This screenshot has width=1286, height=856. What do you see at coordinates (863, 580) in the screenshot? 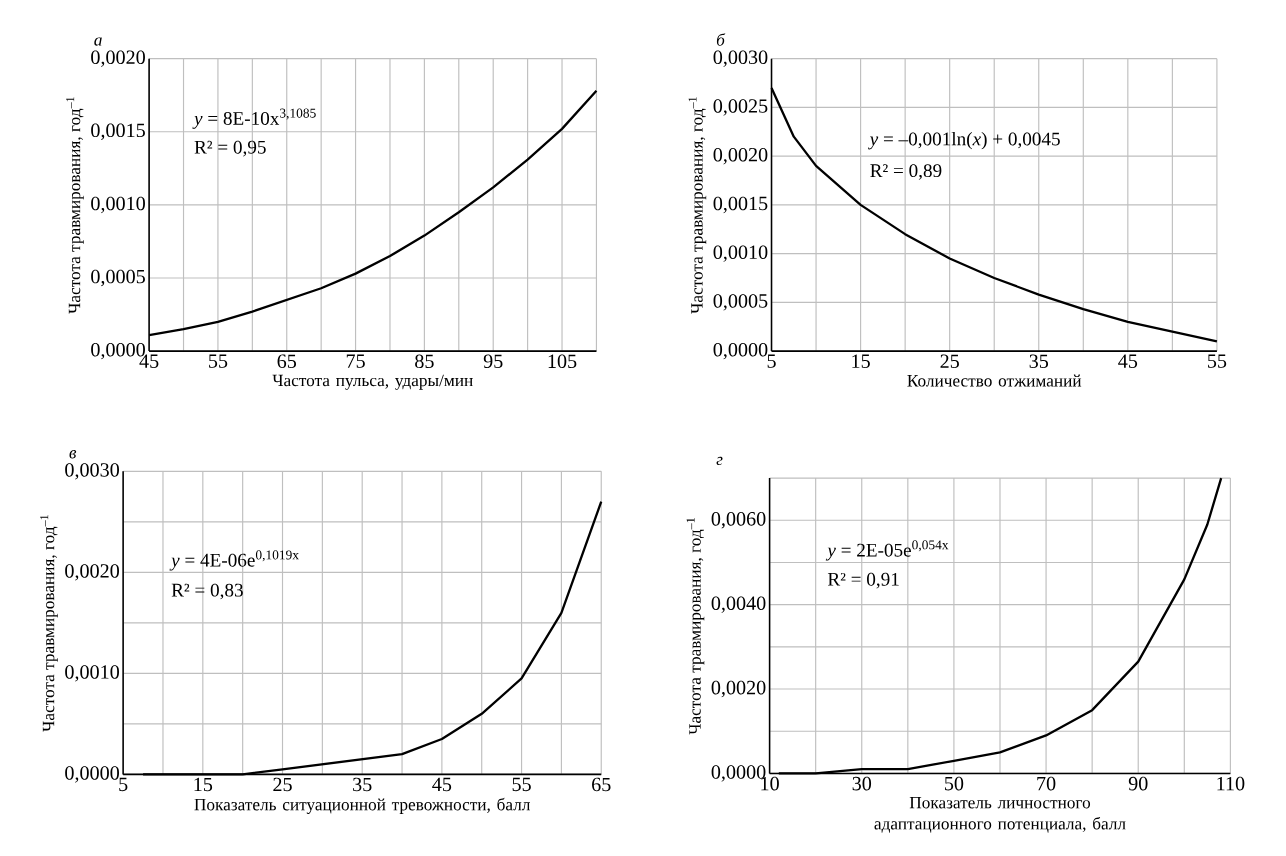
I see `annotation: R² = 0,91` at bounding box center [863, 580].